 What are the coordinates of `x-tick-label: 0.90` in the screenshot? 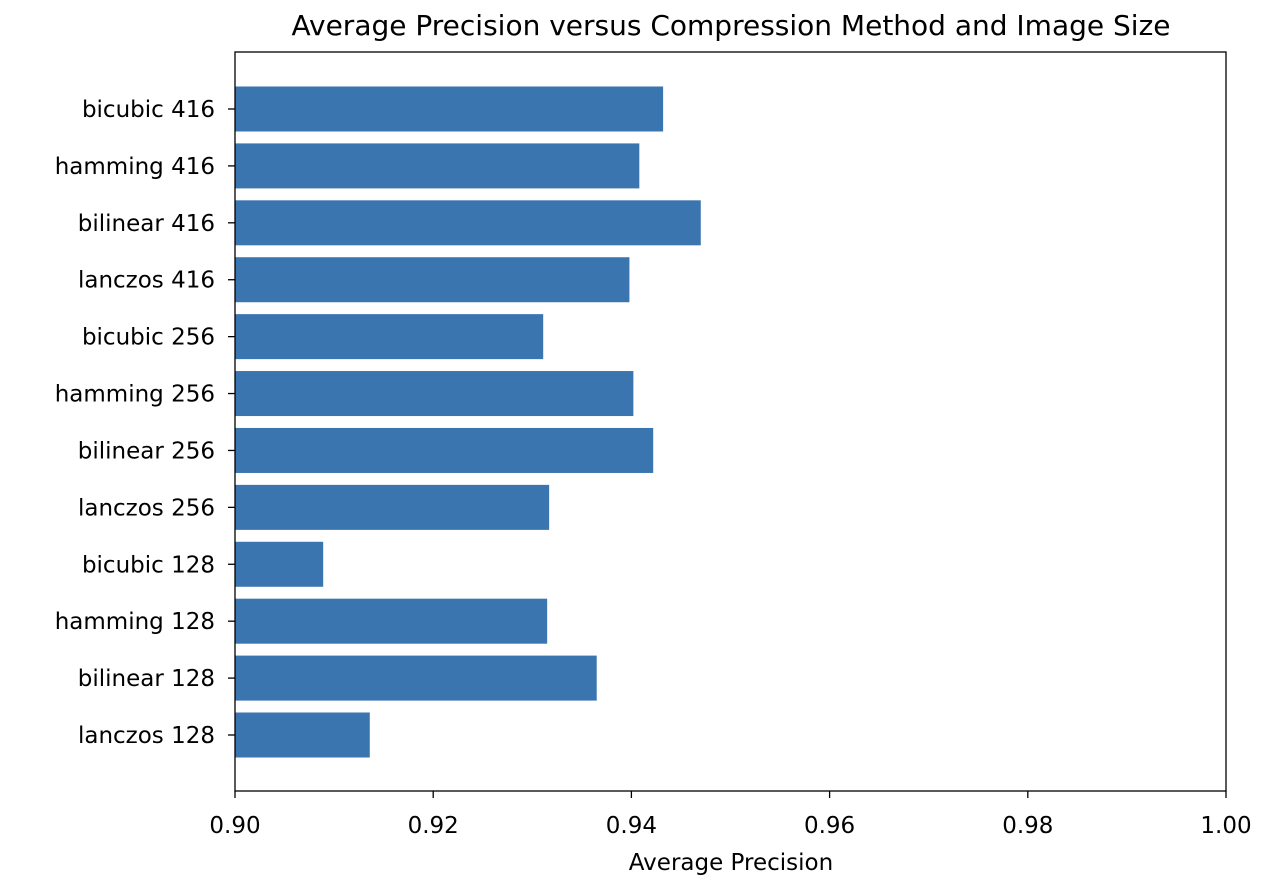 It's located at (234, 826).